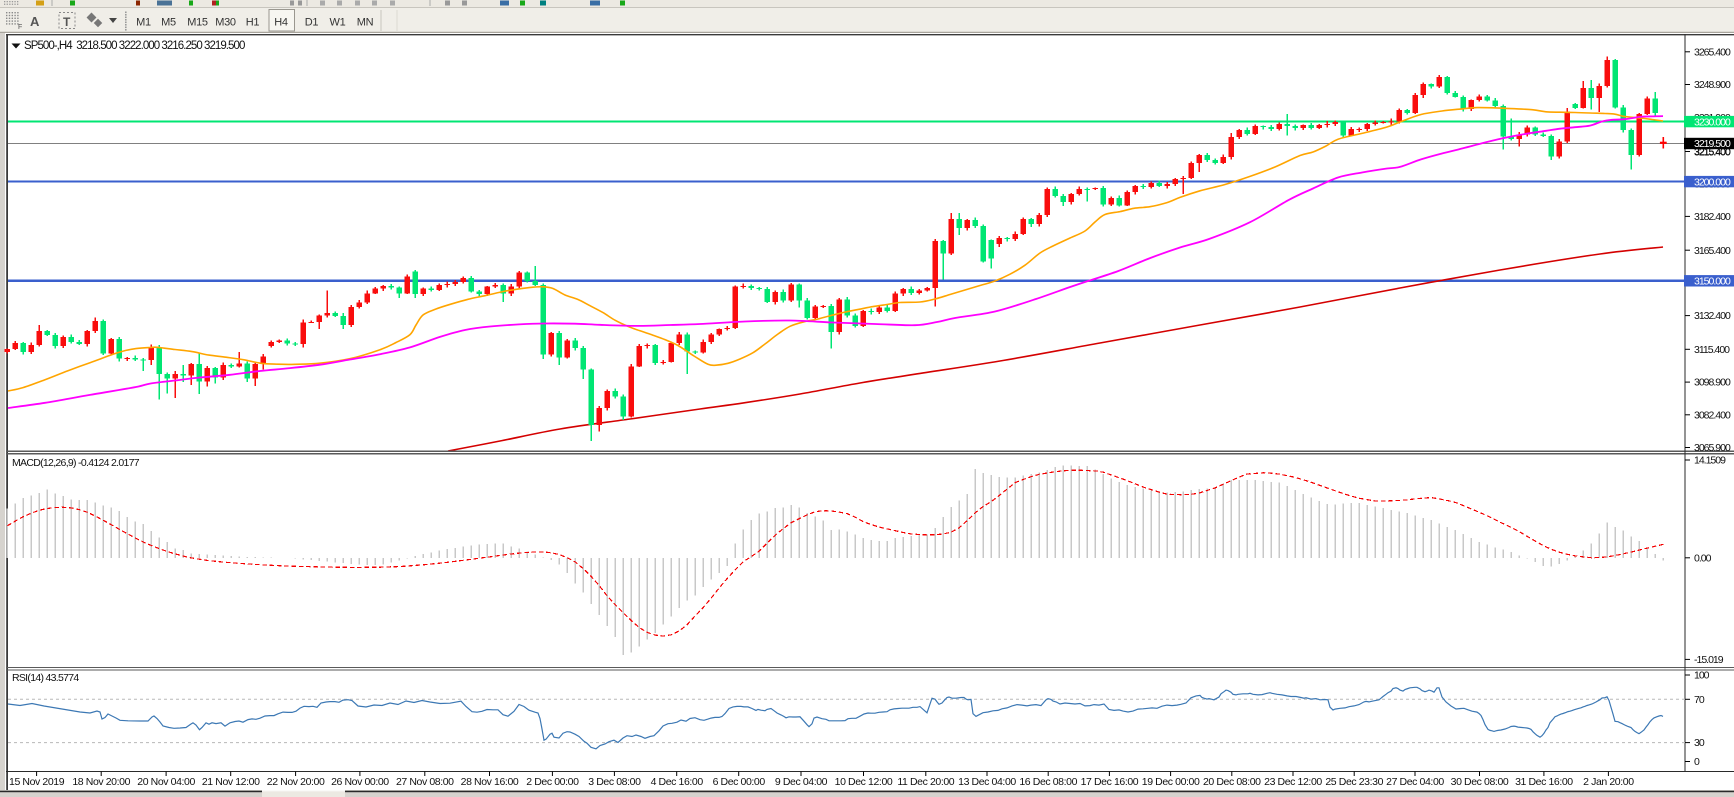  What do you see at coordinates (1415, 782) in the screenshot?
I see `svg-text: 27 Dec 04:00` at bounding box center [1415, 782].